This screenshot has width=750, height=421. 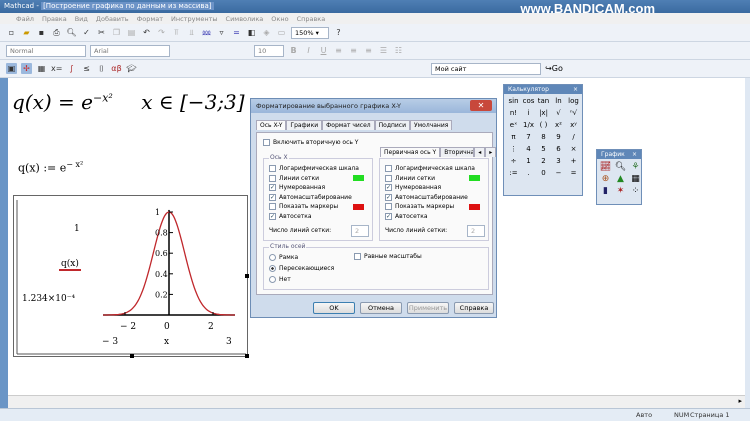 I want to click on calc-key: ⁿ√, so click(x=573, y=113).